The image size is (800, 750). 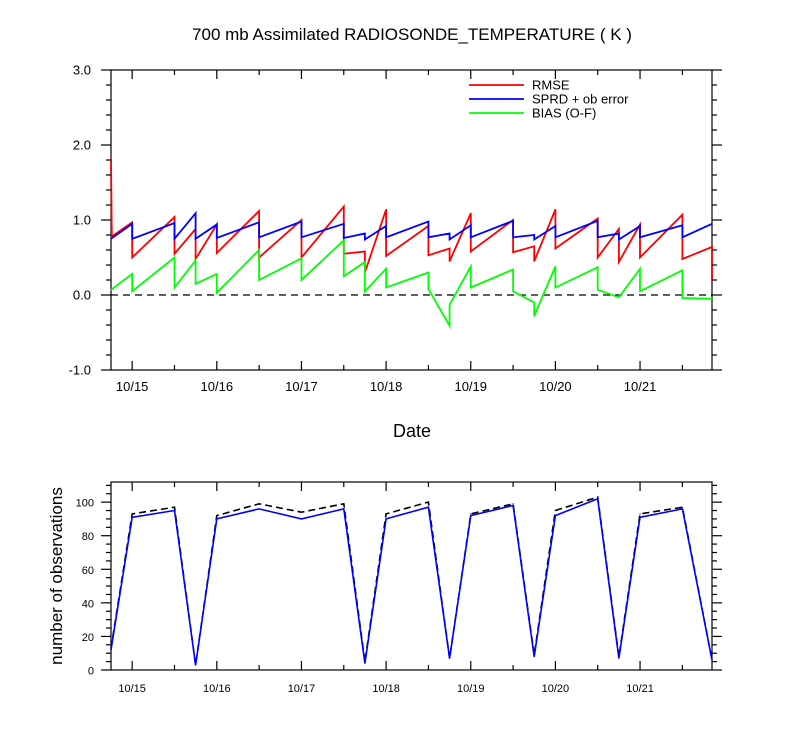 I want to click on top-x-tick-label: 10/19, so click(x=470, y=386).